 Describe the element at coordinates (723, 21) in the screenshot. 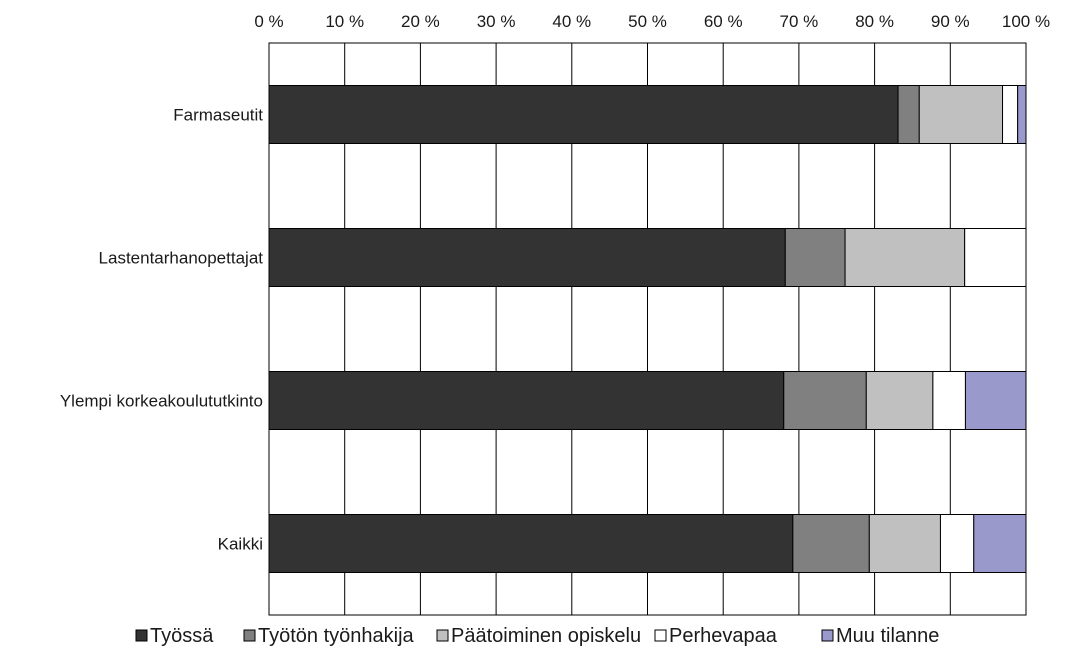

I see `x-tick-label: 60 %` at that location.